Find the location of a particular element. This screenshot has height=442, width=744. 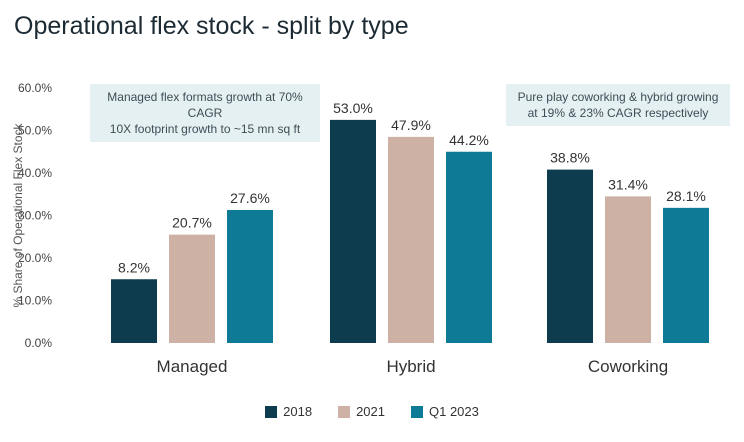

legend-label: 2021 is located at coordinates (370, 411).